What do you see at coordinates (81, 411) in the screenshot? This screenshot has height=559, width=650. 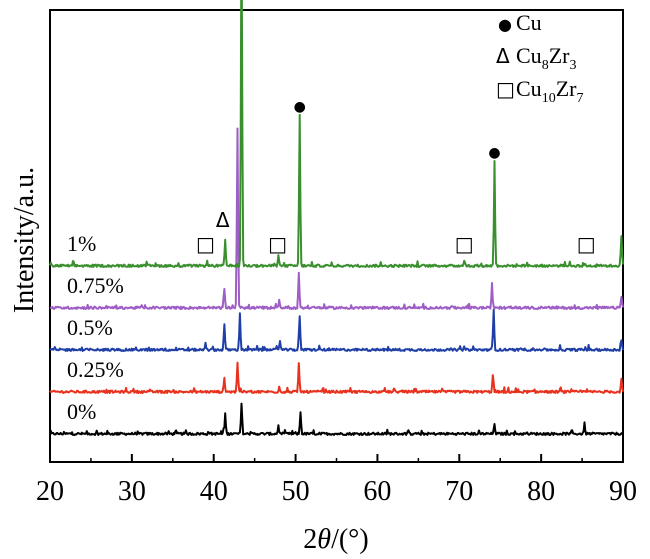 I see `series-label-0pct: 0%` at bounding box center [81, 411].